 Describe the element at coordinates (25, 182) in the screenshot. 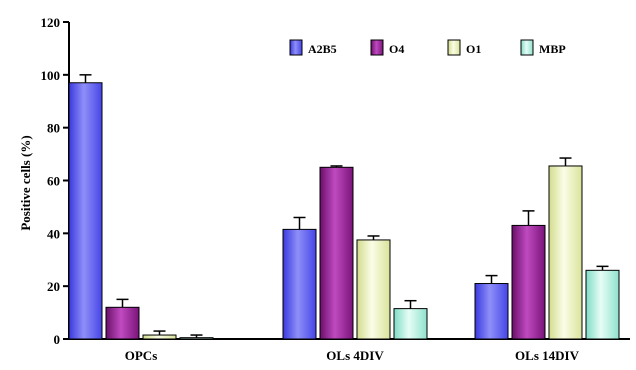

I see `y-axis-label: Positive cells (%)` at that location.